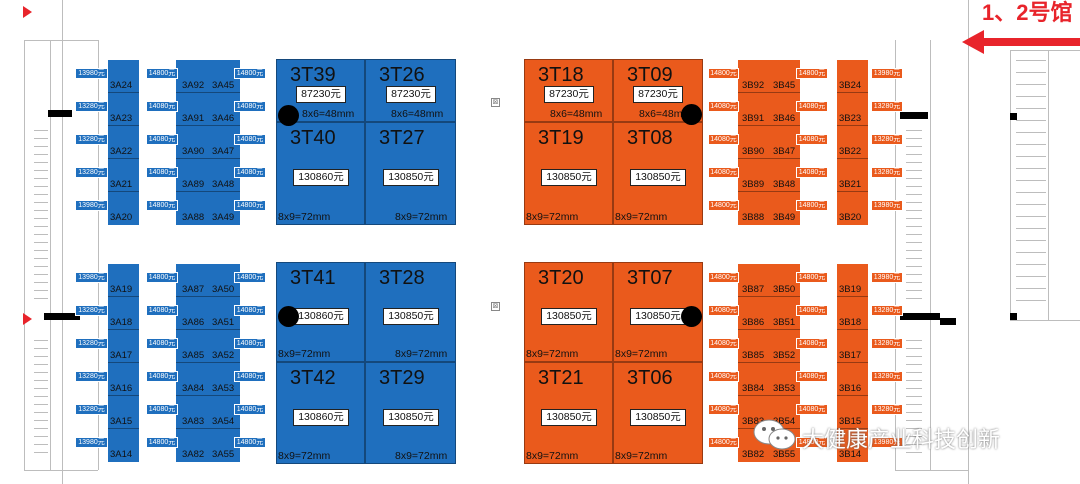  I want to click on booth-code-3B18: 3B18, so click(850, 322).